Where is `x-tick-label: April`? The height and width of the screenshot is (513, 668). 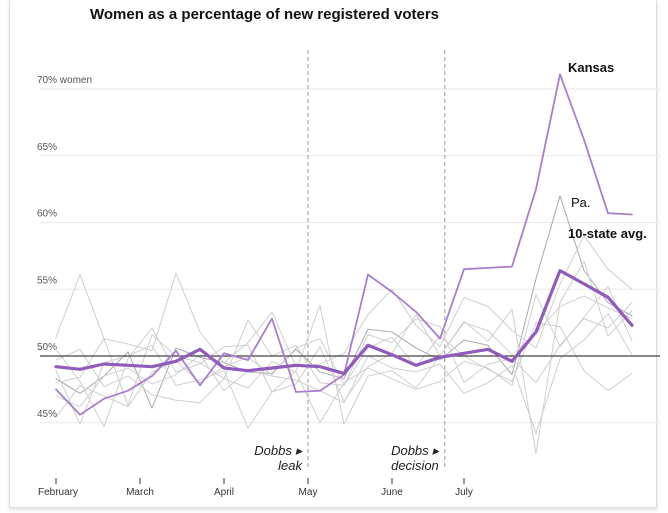 x-tick-label: April is located at coordinates (224, 492).